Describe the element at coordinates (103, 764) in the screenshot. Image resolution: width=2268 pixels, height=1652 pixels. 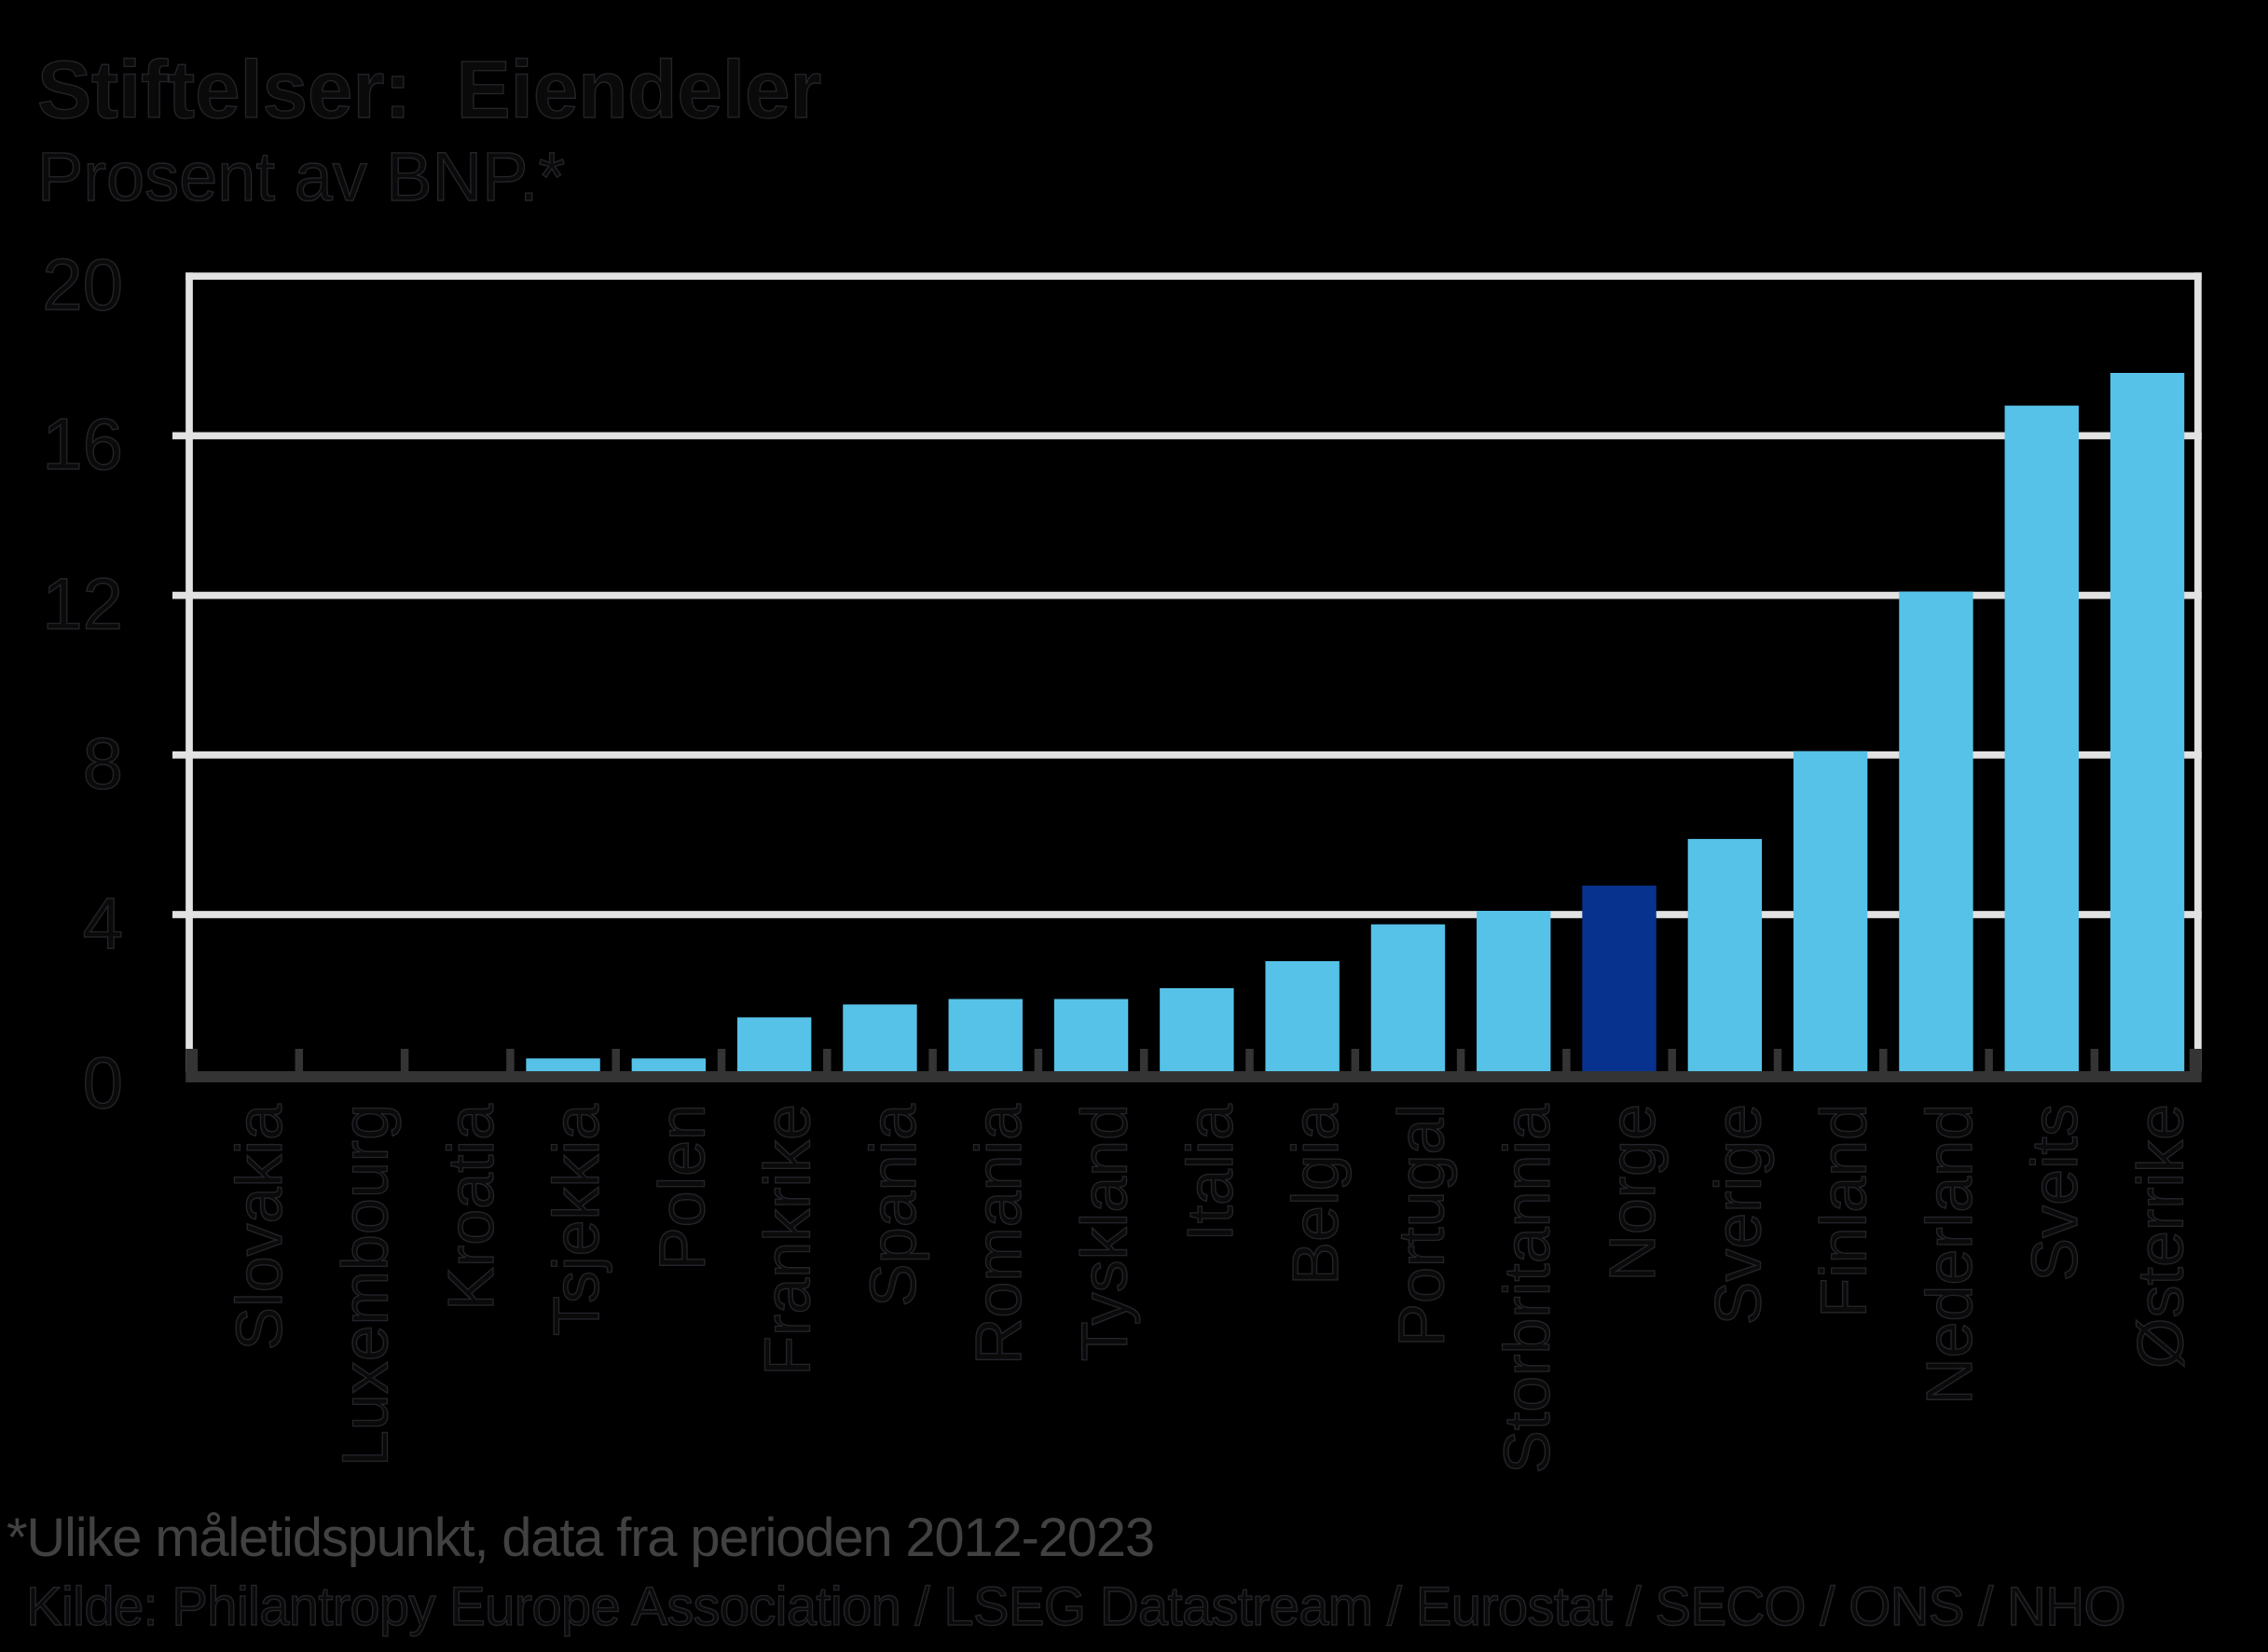
I see `svg-text: 8` at that location.